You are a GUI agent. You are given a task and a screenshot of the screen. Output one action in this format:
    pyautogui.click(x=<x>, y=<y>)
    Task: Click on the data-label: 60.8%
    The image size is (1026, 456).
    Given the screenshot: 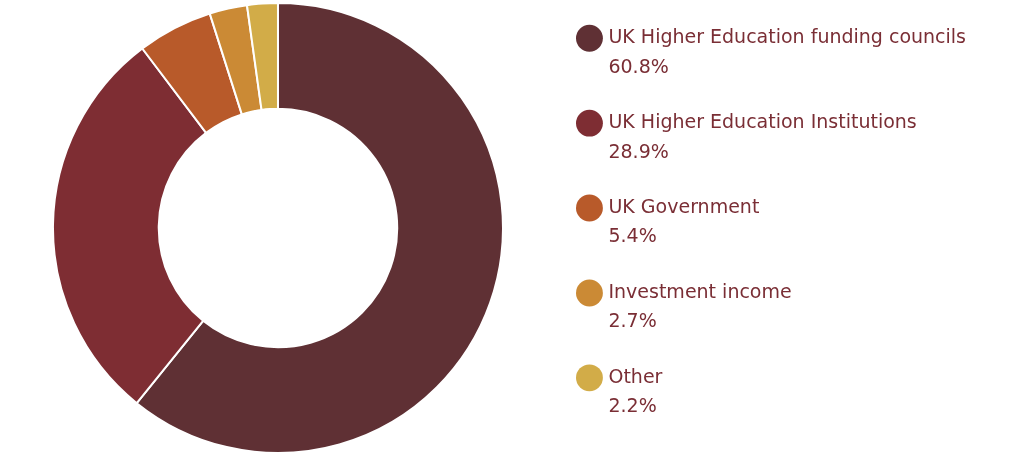 What is the action you would take?
    pyautogui.click(x=638, y=65)
    